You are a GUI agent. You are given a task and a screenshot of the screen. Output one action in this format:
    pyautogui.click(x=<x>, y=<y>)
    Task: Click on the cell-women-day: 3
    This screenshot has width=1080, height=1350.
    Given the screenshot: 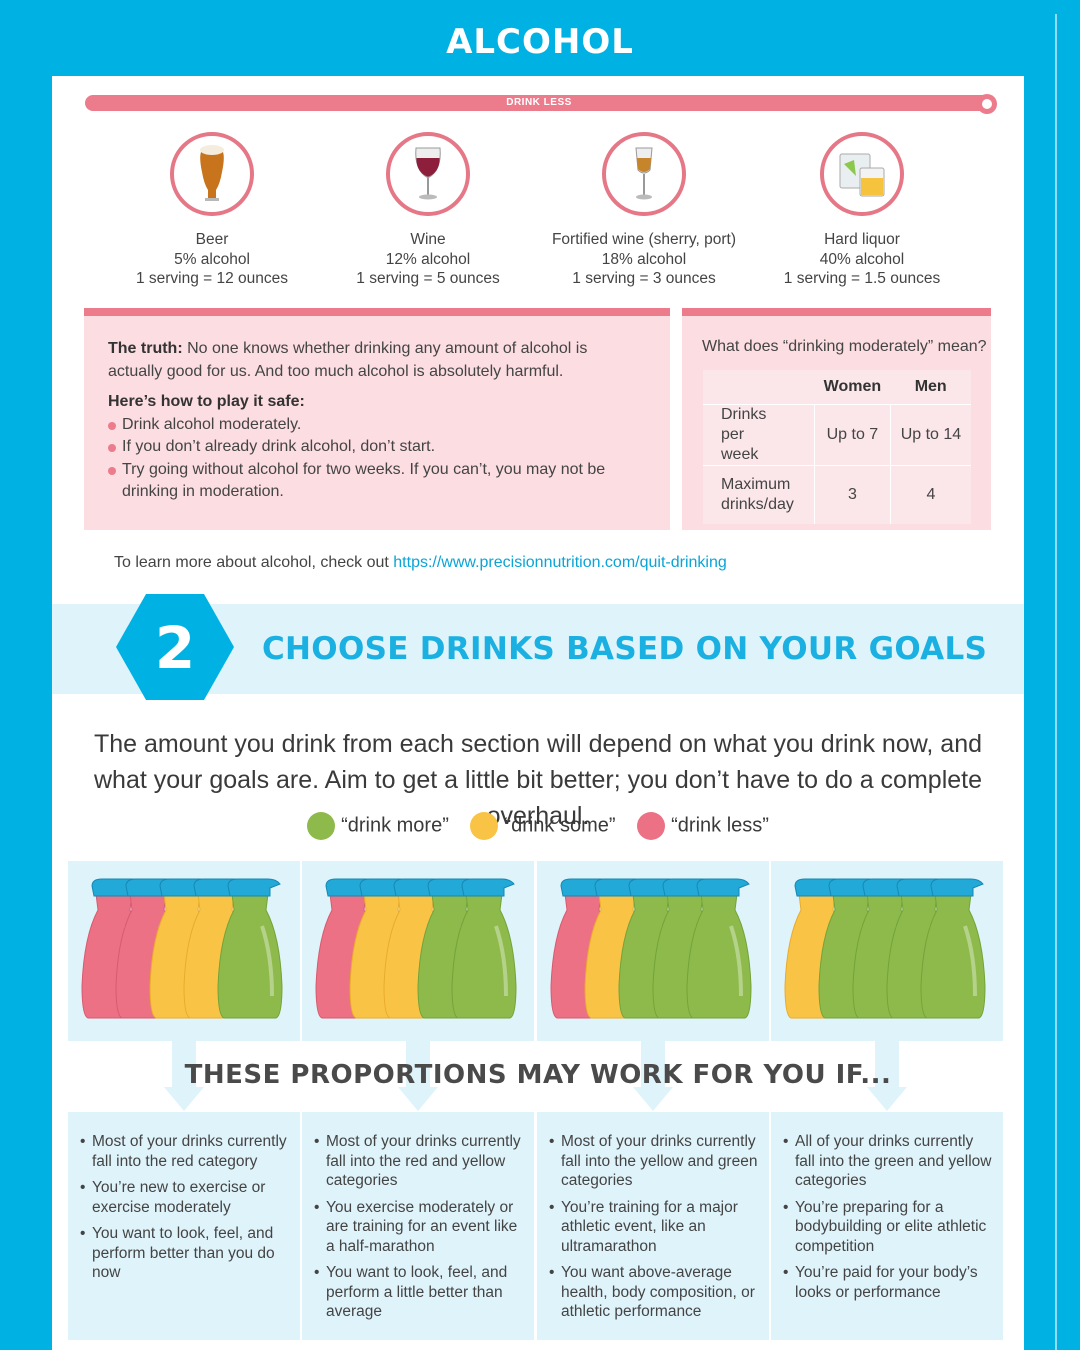 What is the action you would take?
    pyautogui.click(x=852, y=494)
    